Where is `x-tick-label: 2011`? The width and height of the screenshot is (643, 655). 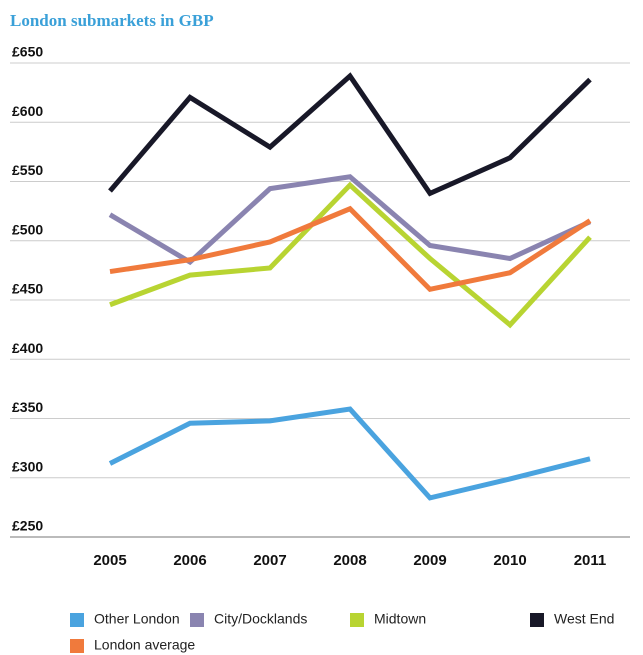
x-tick-label: 2011 is located at coordinates (590, 560).